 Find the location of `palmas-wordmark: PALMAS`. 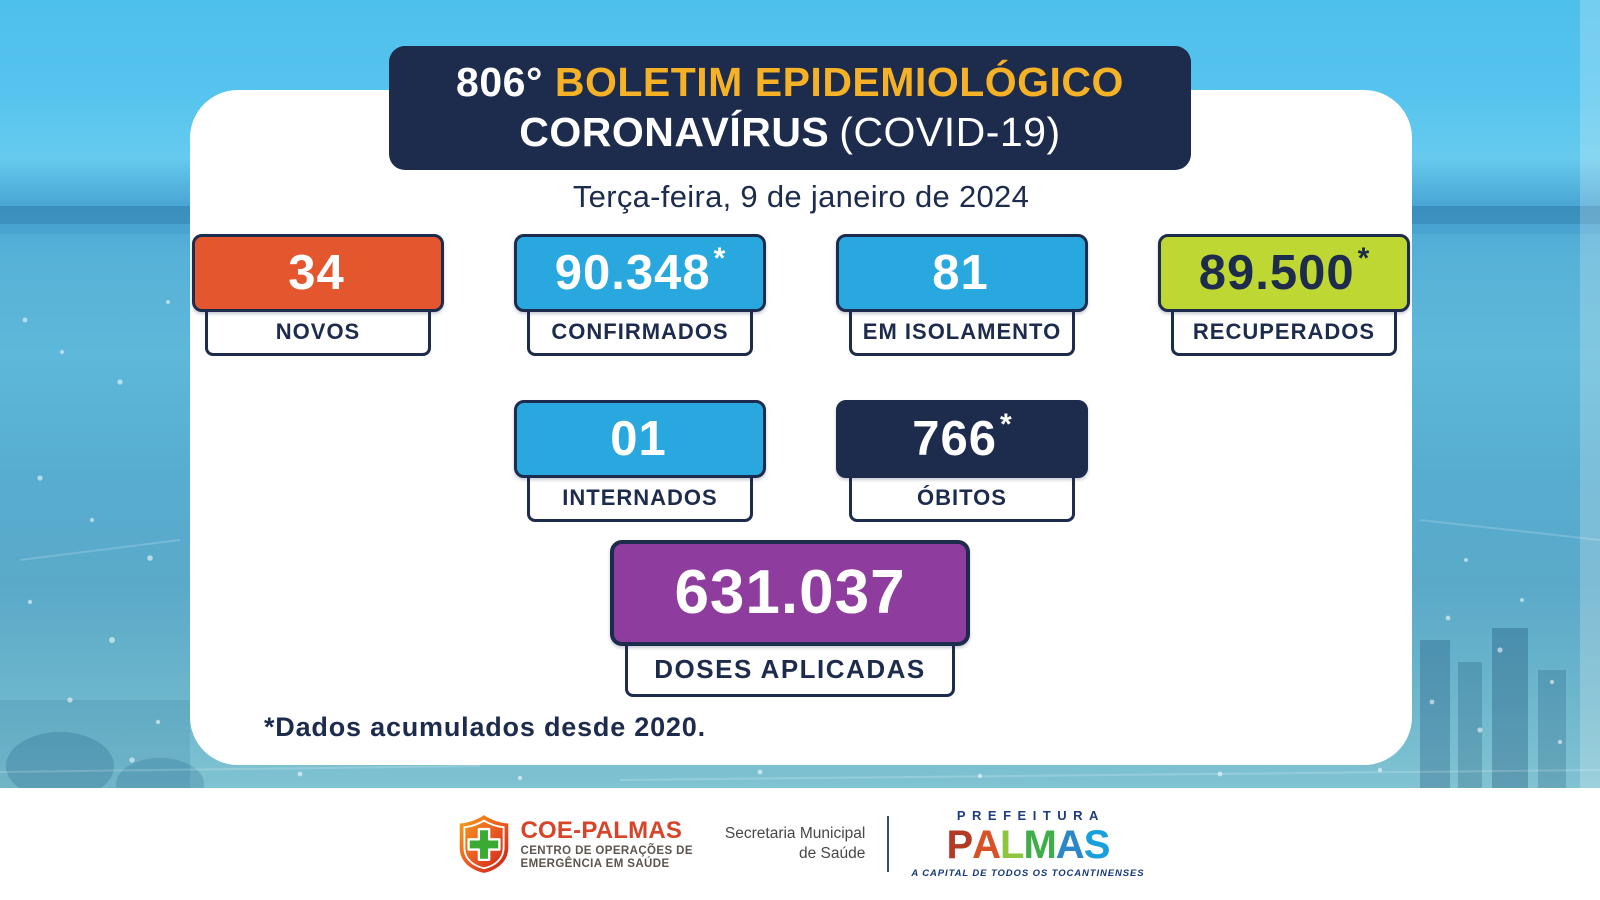

palmas-wordmark: PALMAS is located at coordinates (1027, 845).